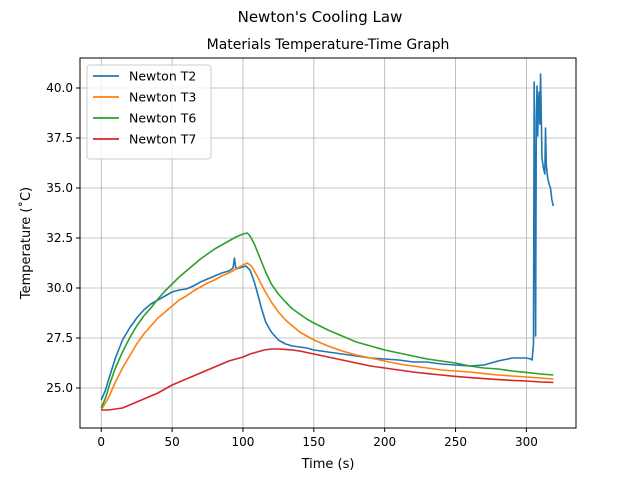 The width and height of the screenshot is (640, 480). I want to click on chart-title: Materials Temperature-Time Graph, so click(328, 45).